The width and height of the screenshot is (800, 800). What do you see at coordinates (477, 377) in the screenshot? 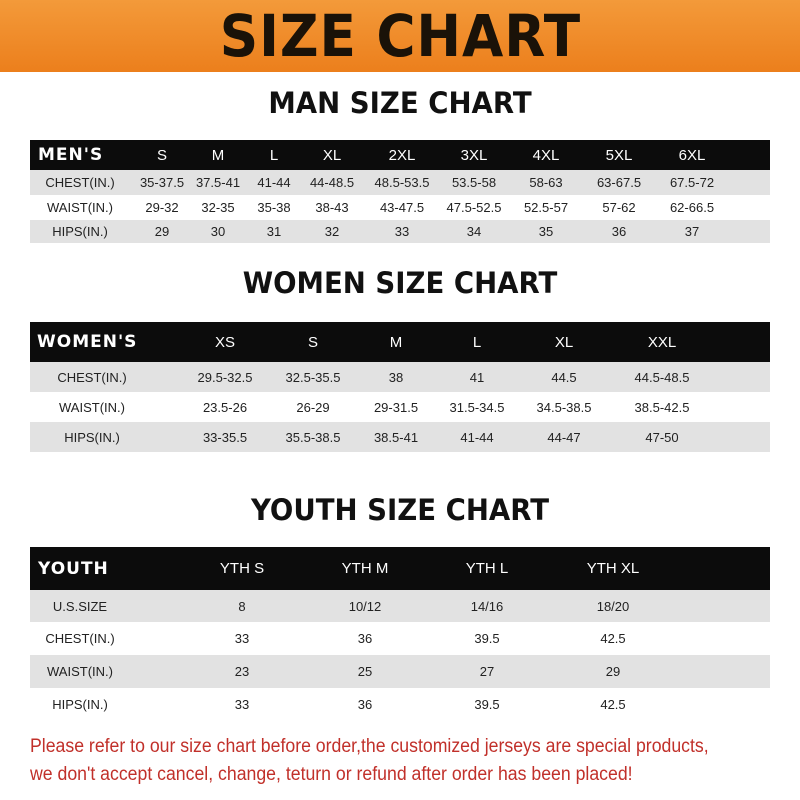
I see `measurement-value: 41` at bounding box center [477, 377].